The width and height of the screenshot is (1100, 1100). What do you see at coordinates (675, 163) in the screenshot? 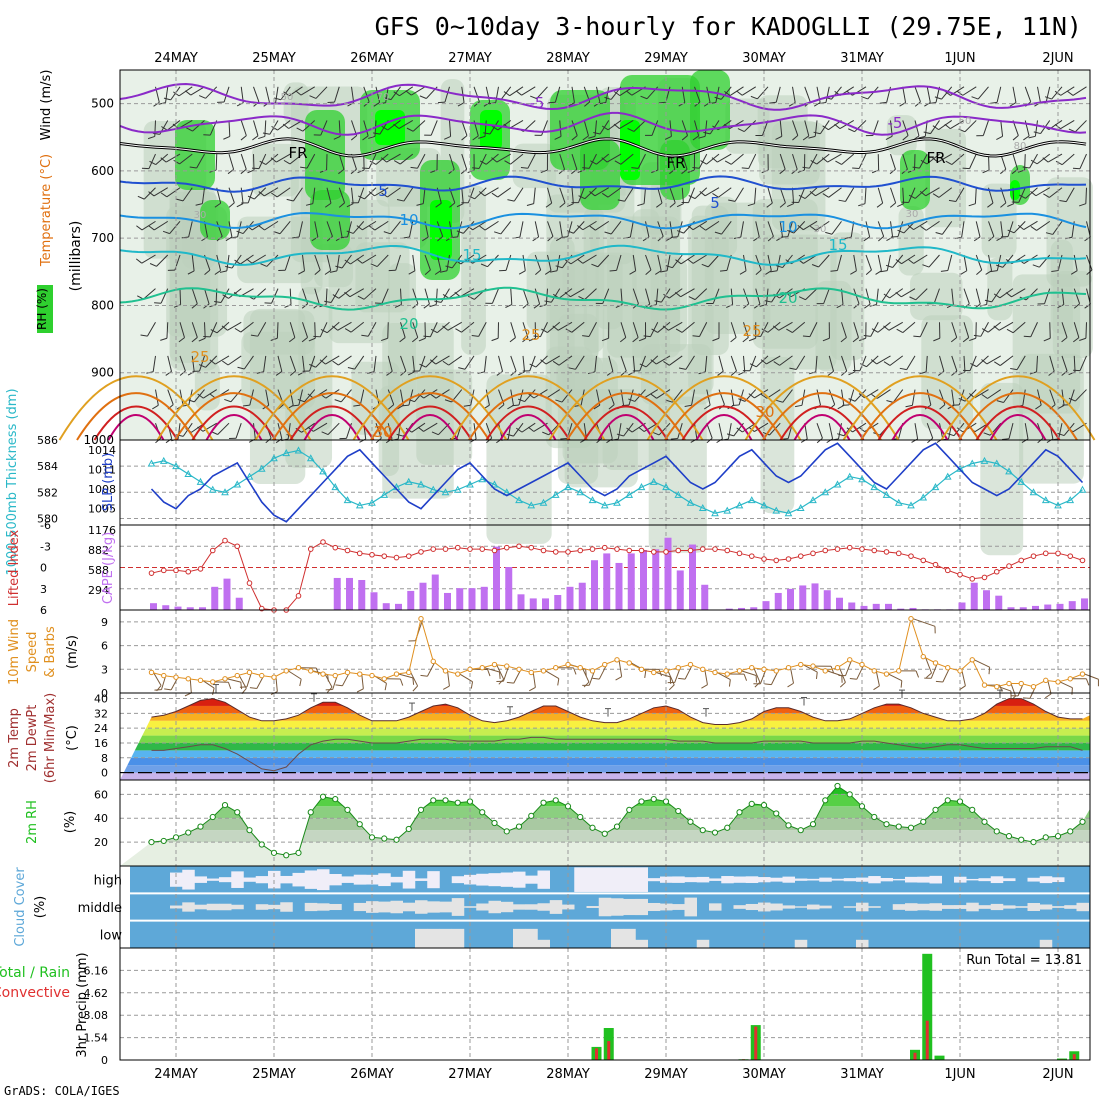
I see `contour-label: FR` at bounding box center [675, 163].